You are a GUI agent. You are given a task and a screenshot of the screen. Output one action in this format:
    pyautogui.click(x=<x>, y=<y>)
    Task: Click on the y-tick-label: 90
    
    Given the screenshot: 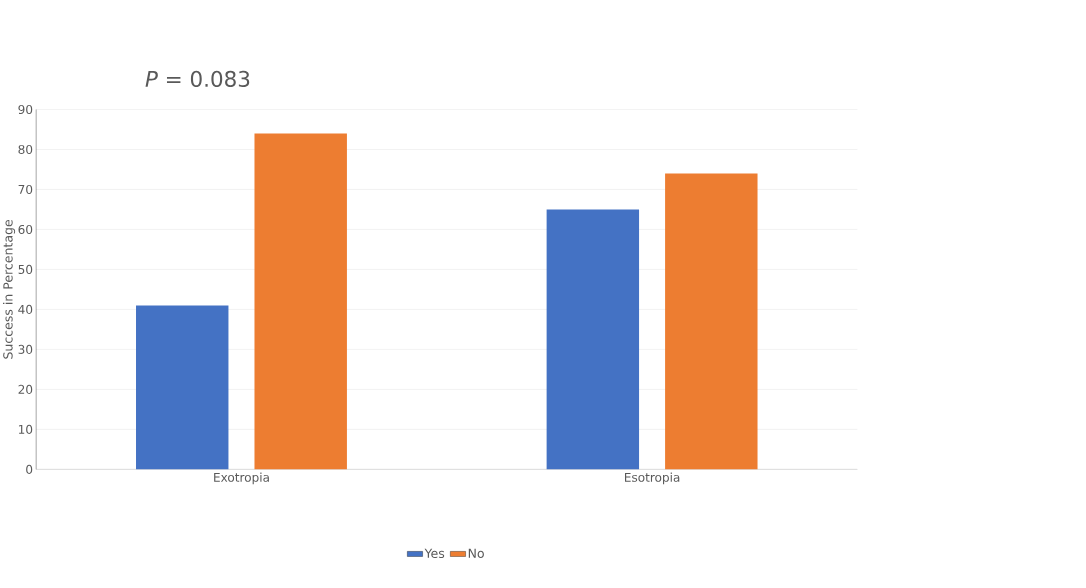 What is the action you would take?
    pyautogui.click(x=25, y=110)
    